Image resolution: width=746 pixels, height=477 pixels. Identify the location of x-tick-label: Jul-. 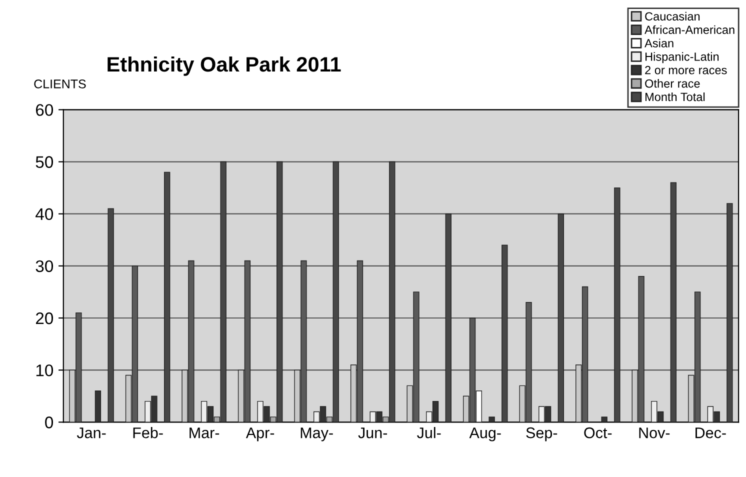
(429, 432).